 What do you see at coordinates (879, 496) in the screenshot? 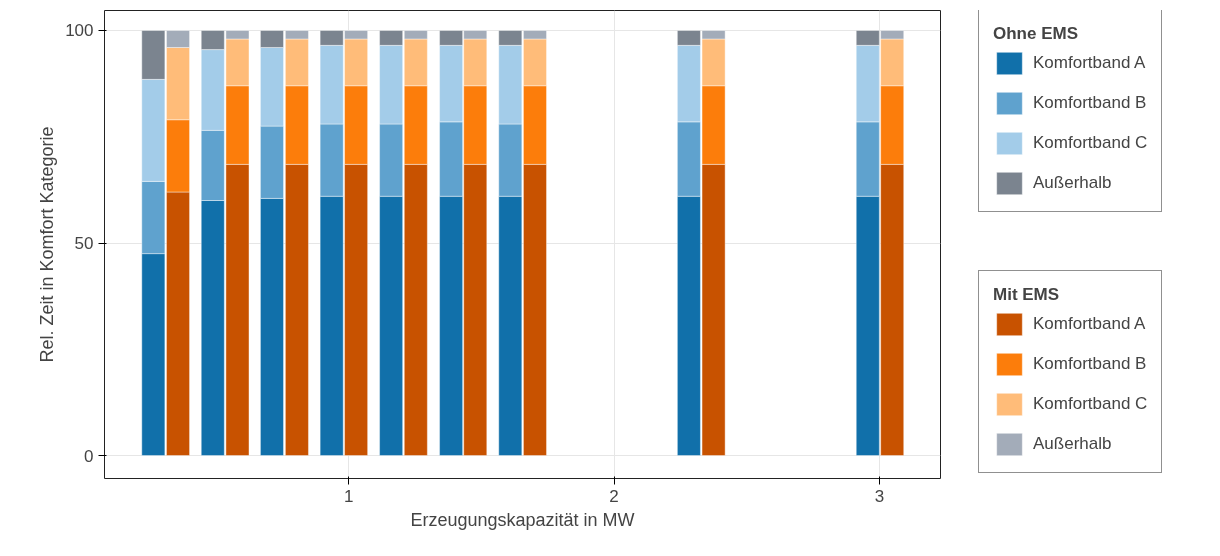
I see `x-tick-label: 3` at bounding box center [879, 496].